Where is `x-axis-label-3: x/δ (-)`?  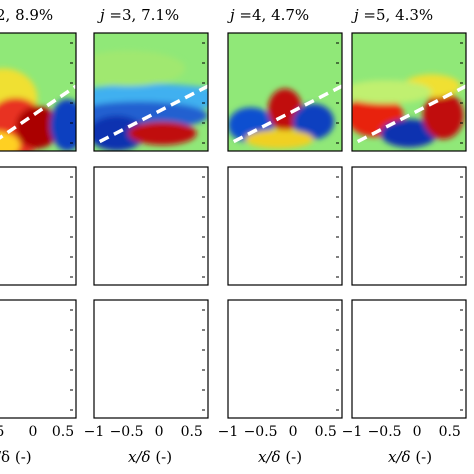 x-axis-label-3: x/δ (-) is located at coordinates (280, 457).